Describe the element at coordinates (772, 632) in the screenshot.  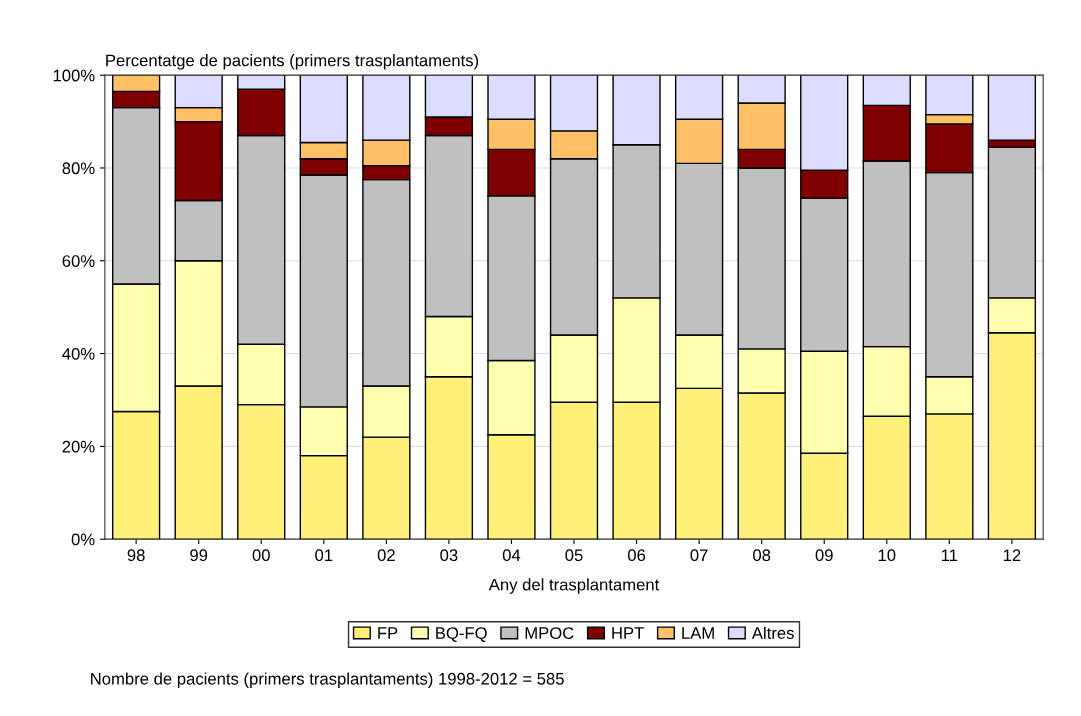
I see `legend-label: Altres` at that location.